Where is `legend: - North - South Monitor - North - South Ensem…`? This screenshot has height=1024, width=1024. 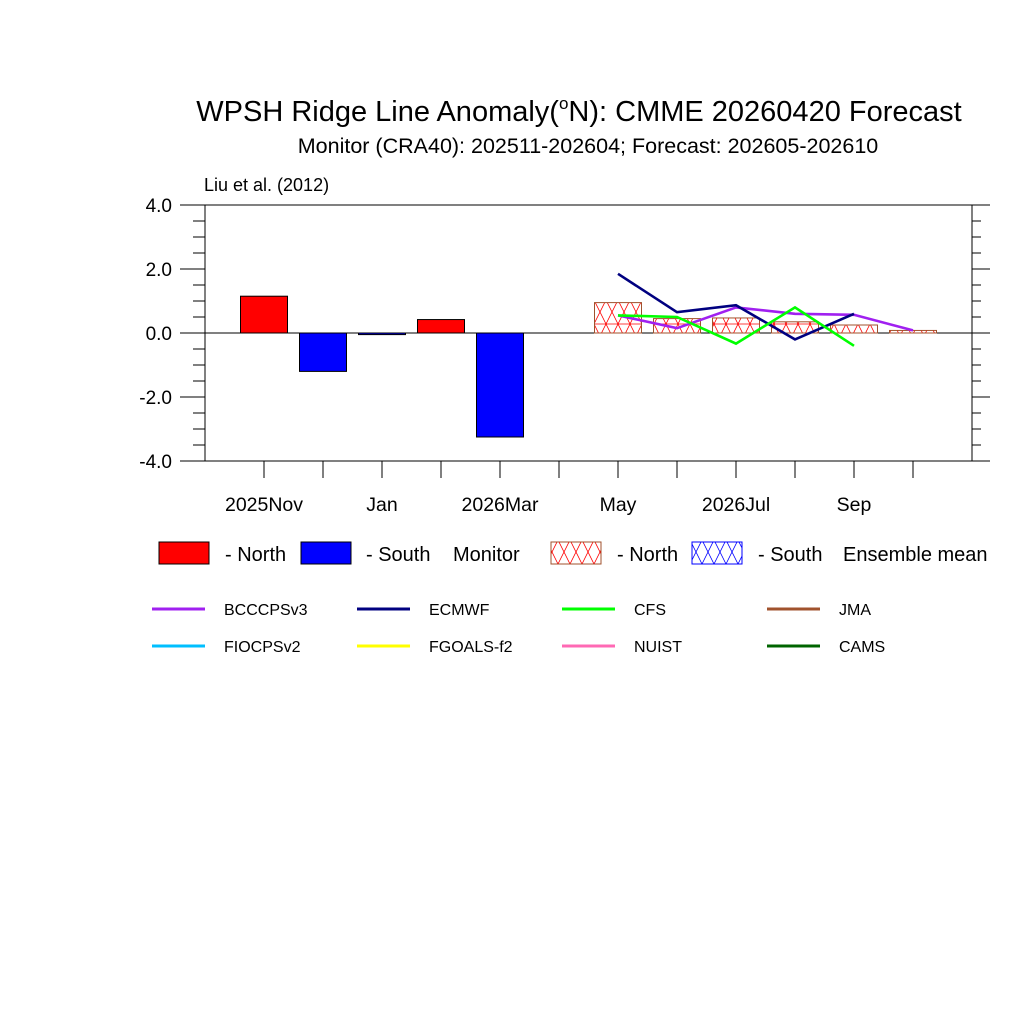
legend: - North - South Monitor - North - South Ensem… is located at coordinates (570, 598).